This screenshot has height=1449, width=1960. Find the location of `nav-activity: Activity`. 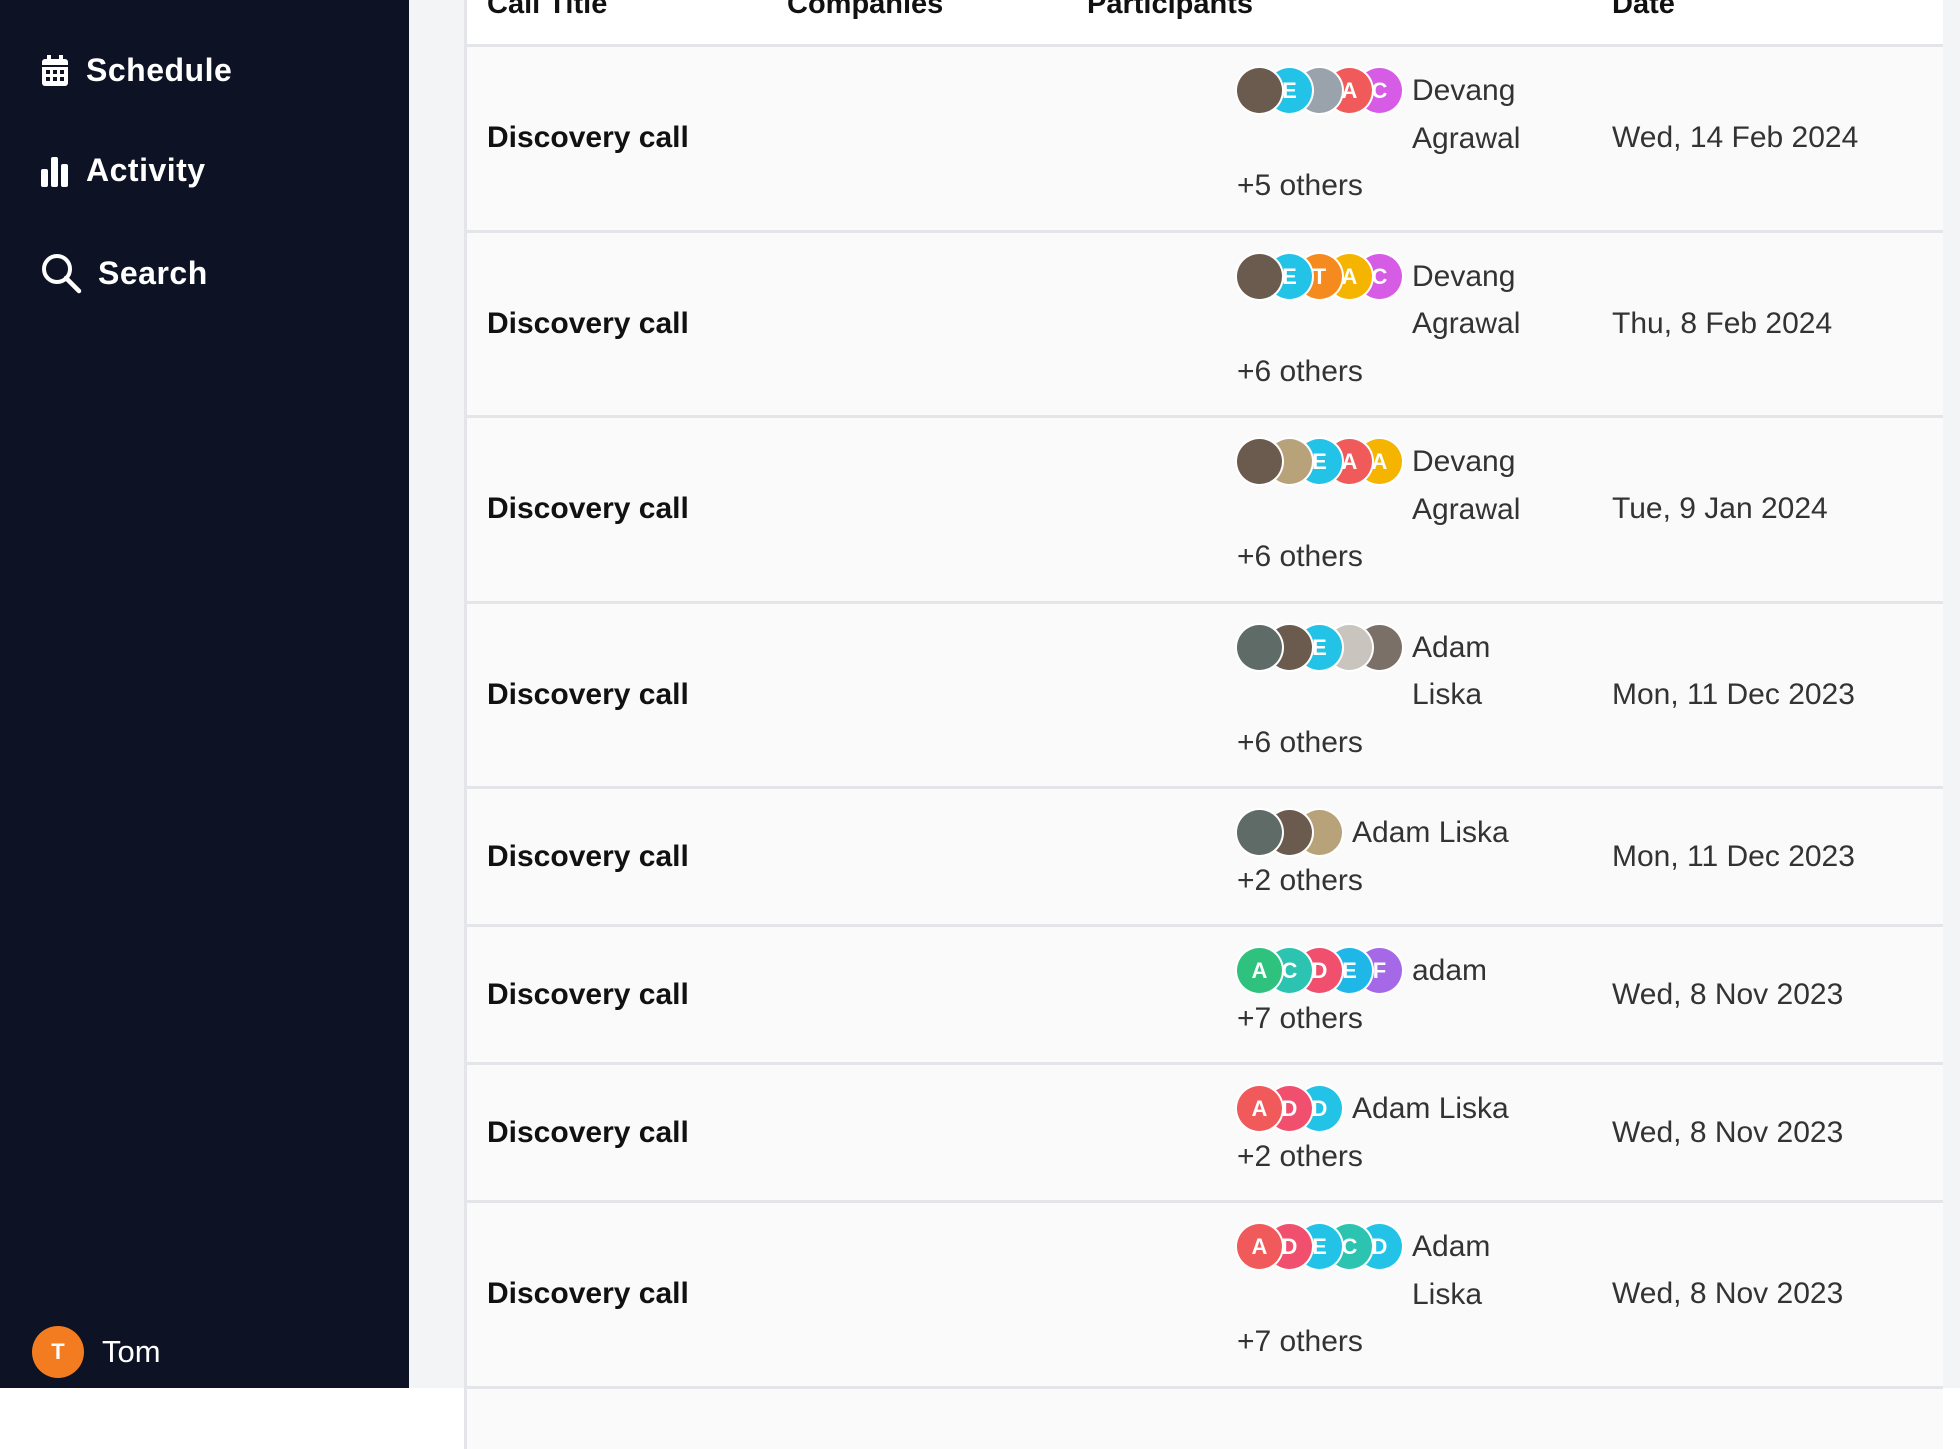

nav-activity: Activity is located at coordinates (123, 170).